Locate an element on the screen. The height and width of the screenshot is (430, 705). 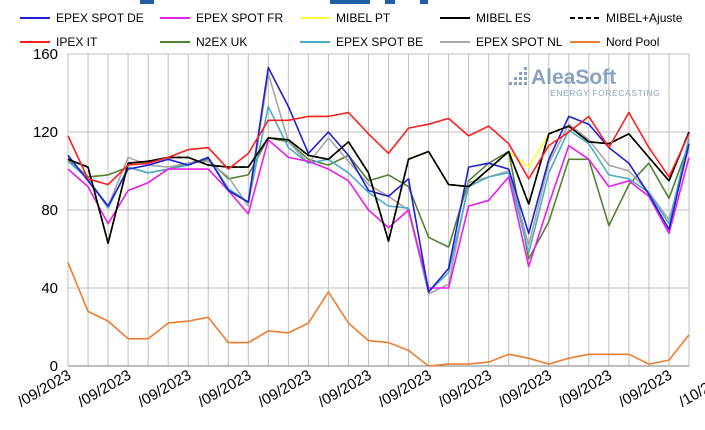
legend-label-mibel-es: MIBEL ES is located at coordinates (503, 18).